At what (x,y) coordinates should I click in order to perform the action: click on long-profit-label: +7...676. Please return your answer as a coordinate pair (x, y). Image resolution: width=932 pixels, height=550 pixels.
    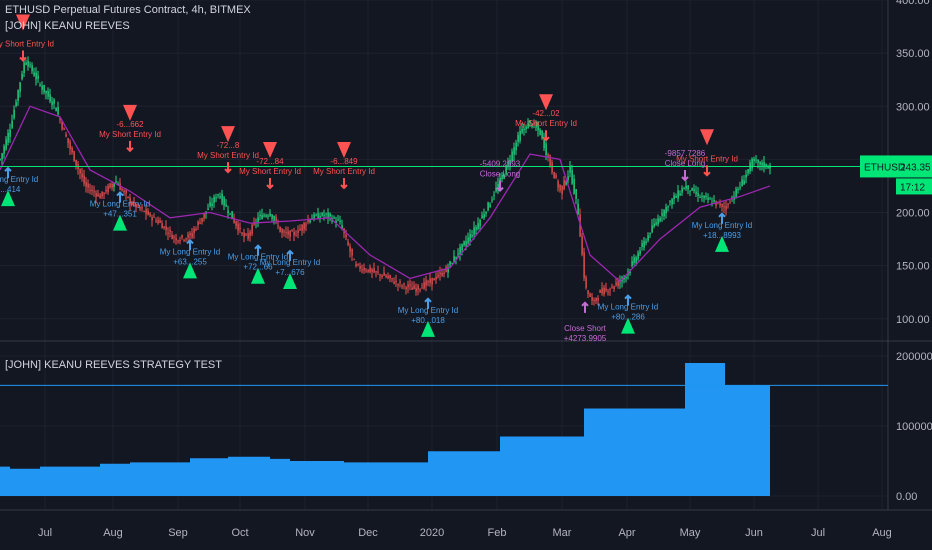
    Looking at the image, I should click on (290, 272).